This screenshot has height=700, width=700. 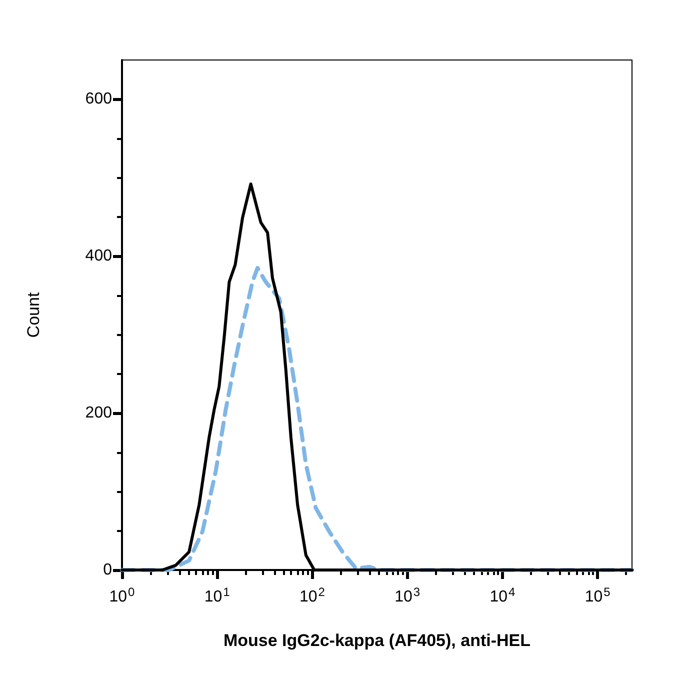 I want to click on y-tick-label: 0, so click(x=107, y=570).